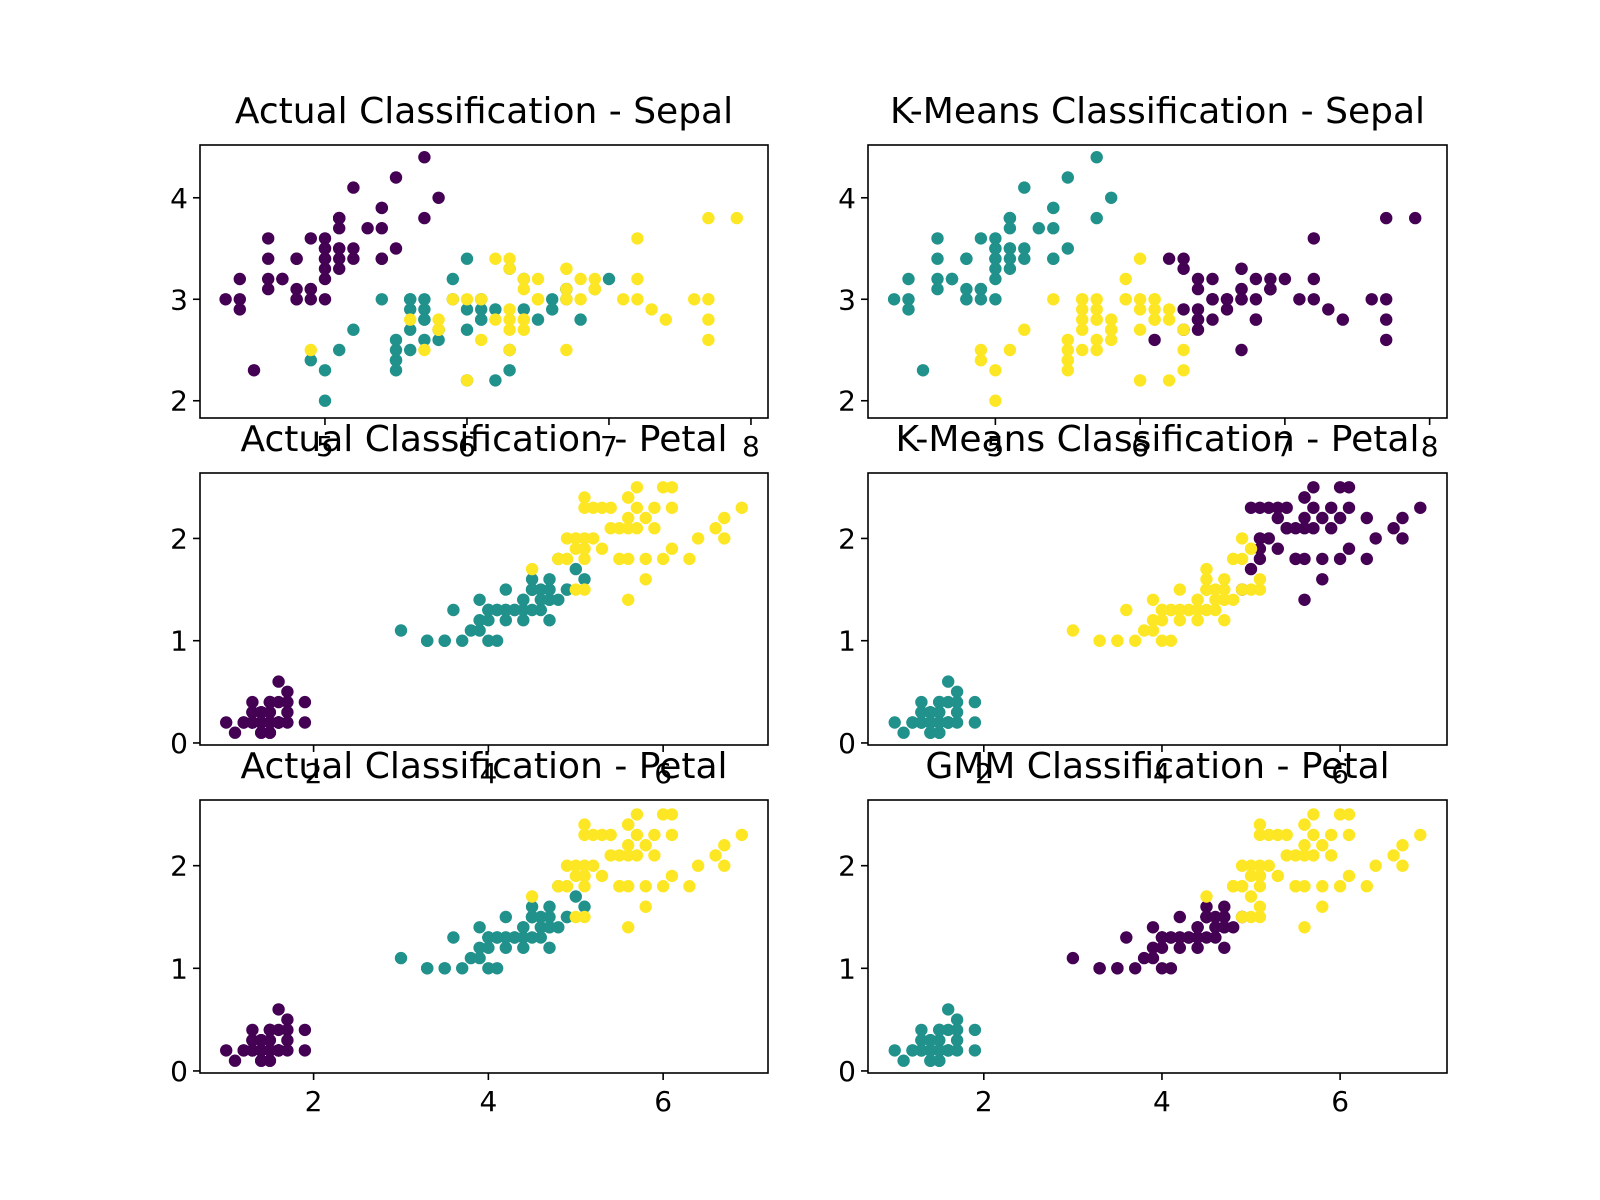  What do you see at coordinates (179, 299) in the screenshot?
I see `y-tick-label: 3` at bounding box center [179, 299].